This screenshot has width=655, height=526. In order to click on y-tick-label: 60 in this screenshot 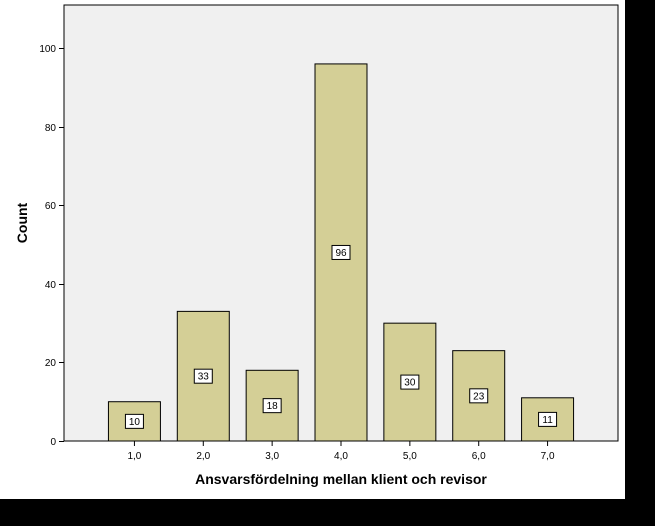, I will do `click(51, 206)`.